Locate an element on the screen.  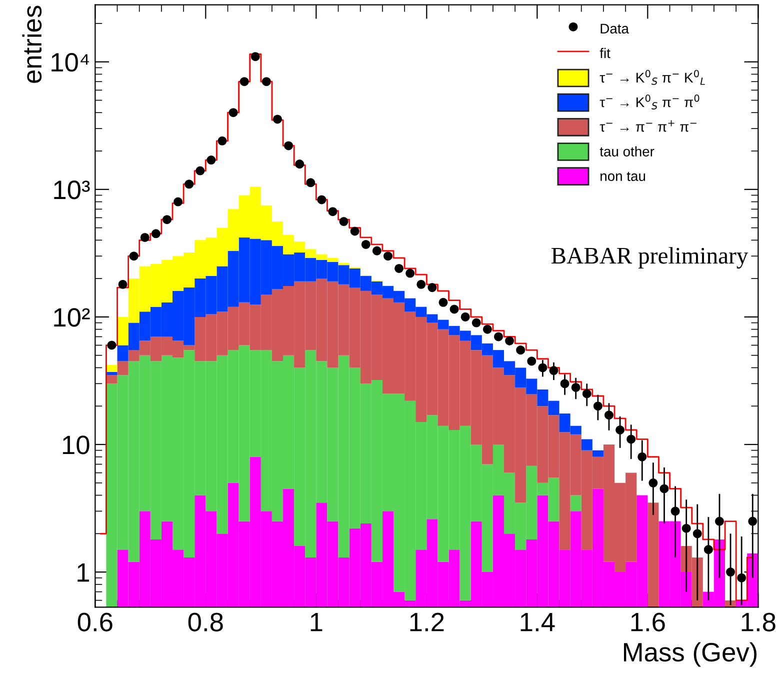
x-tick-label: 0.8 is located at coordinates (205, 622).